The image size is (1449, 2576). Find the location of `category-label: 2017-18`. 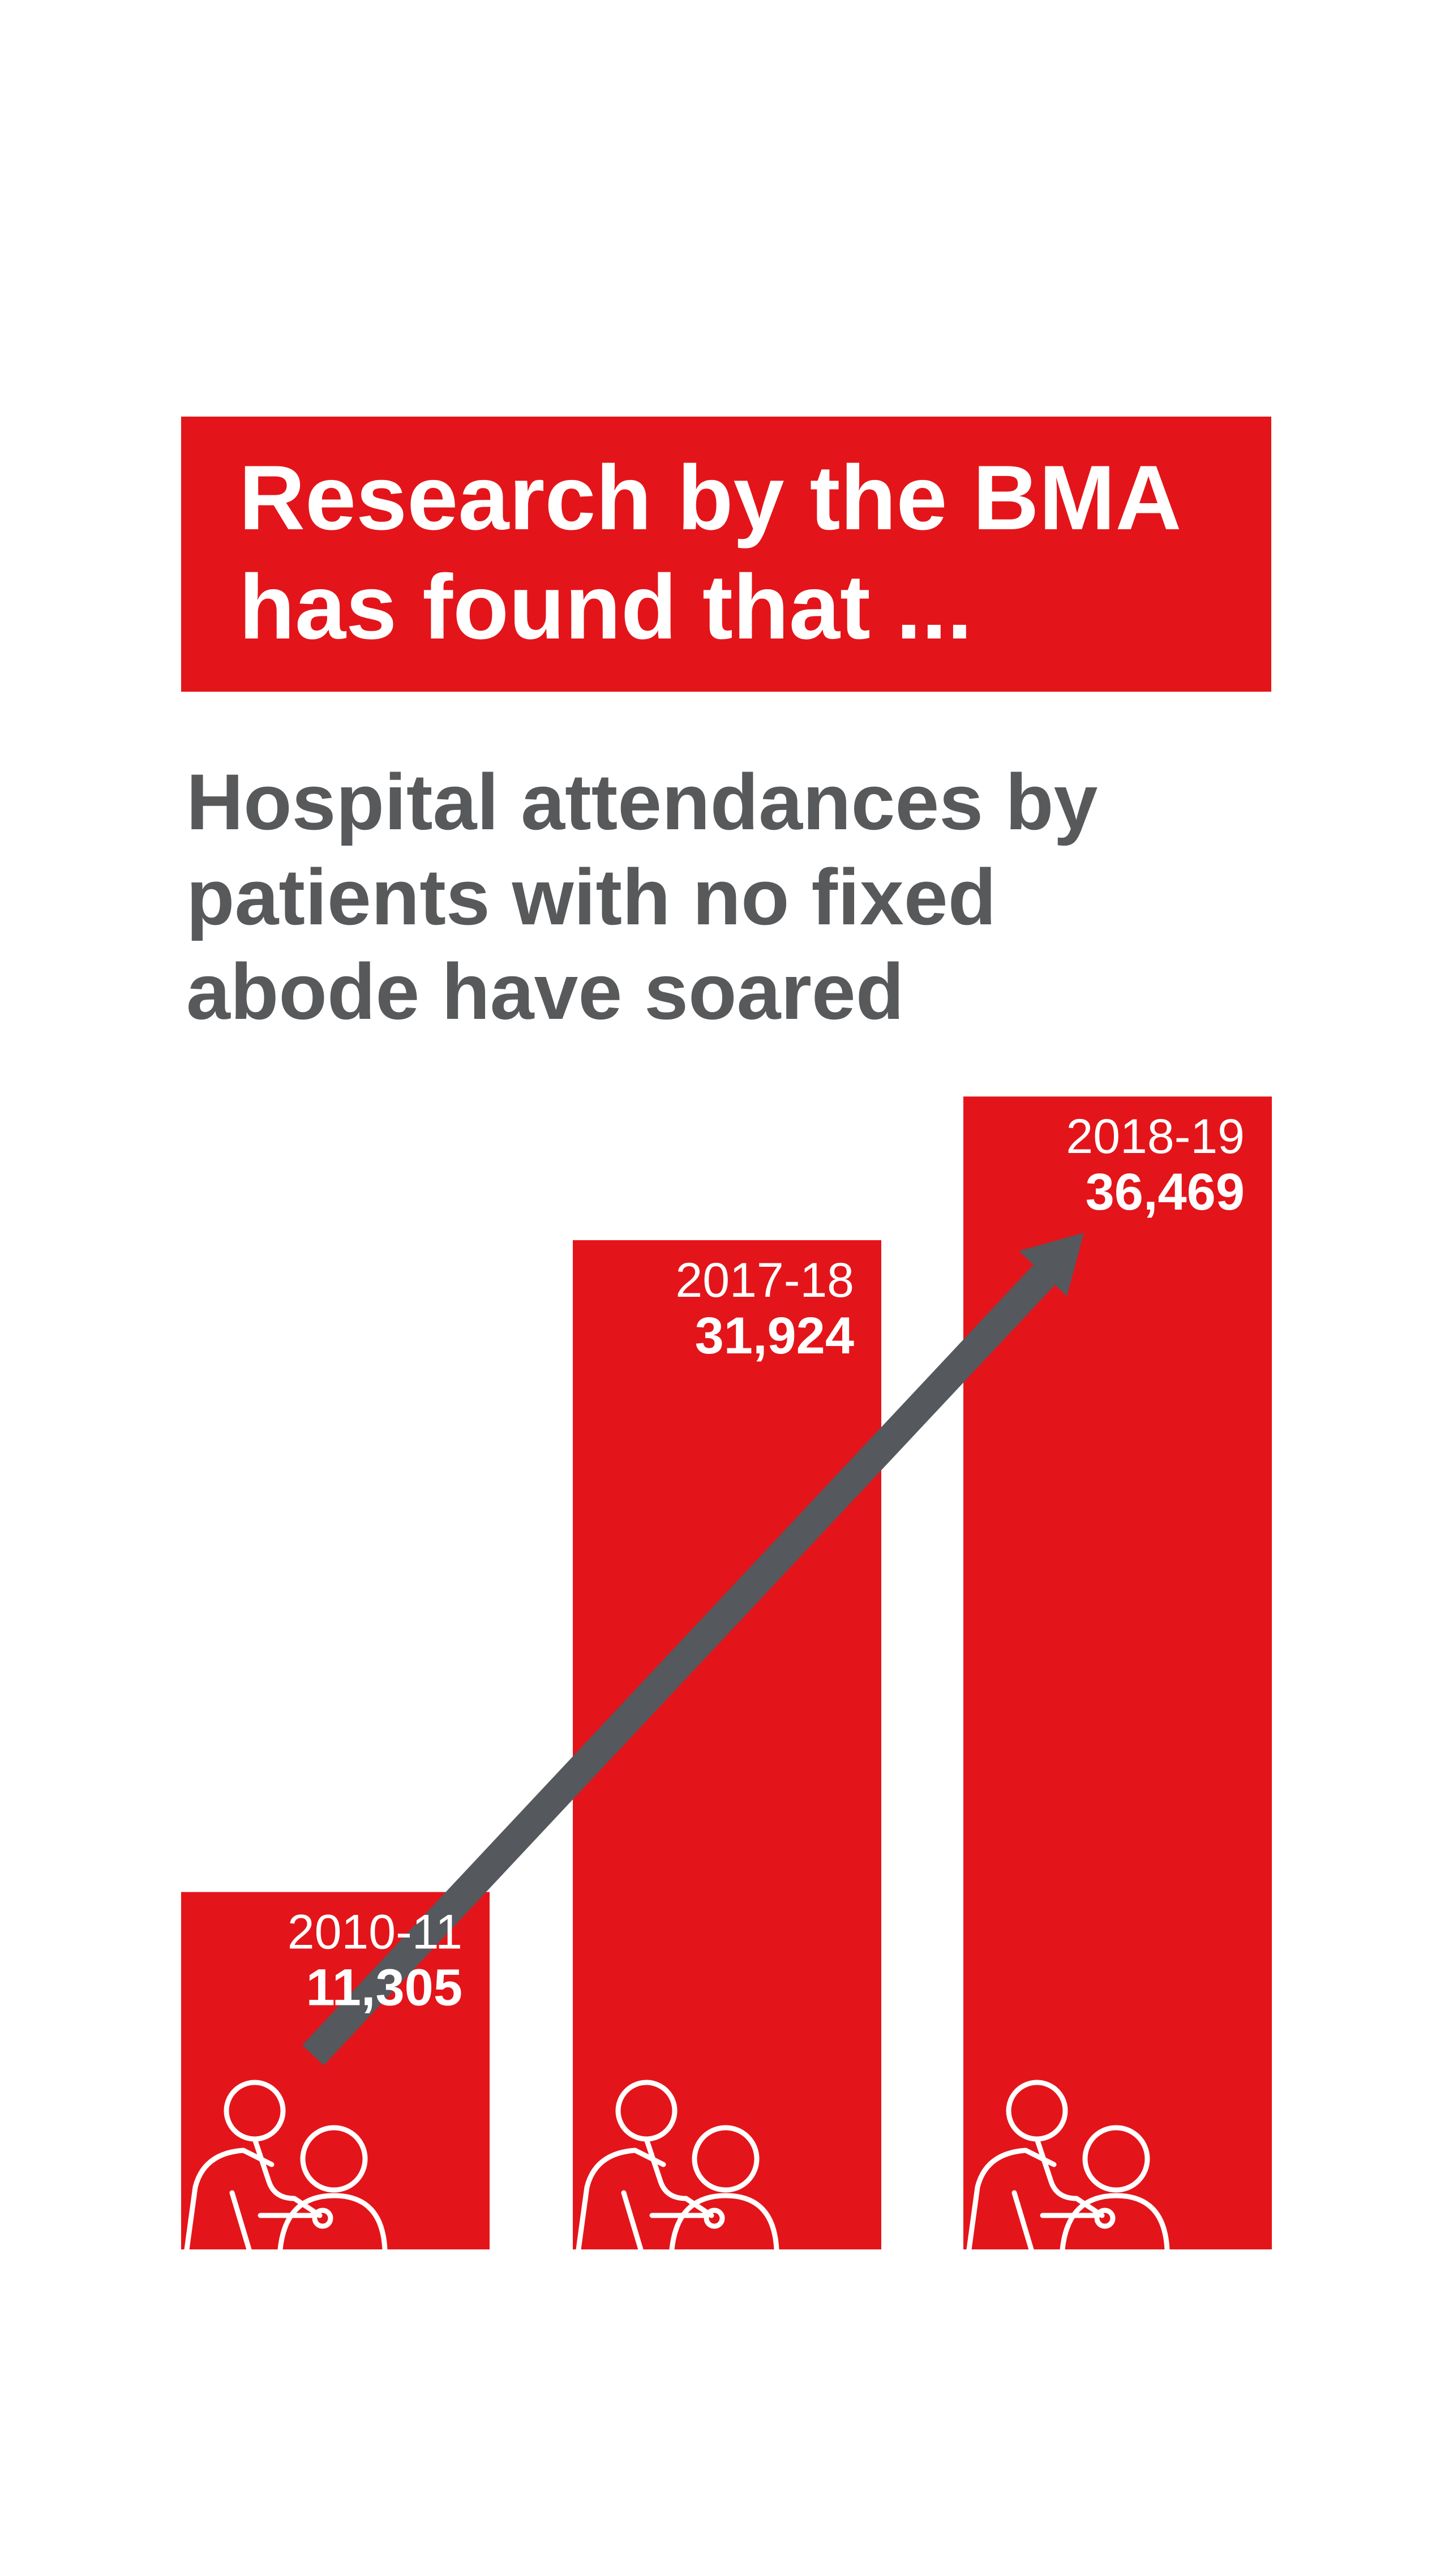

category-label: 2017-18 is located at coordinates (764, 1280).